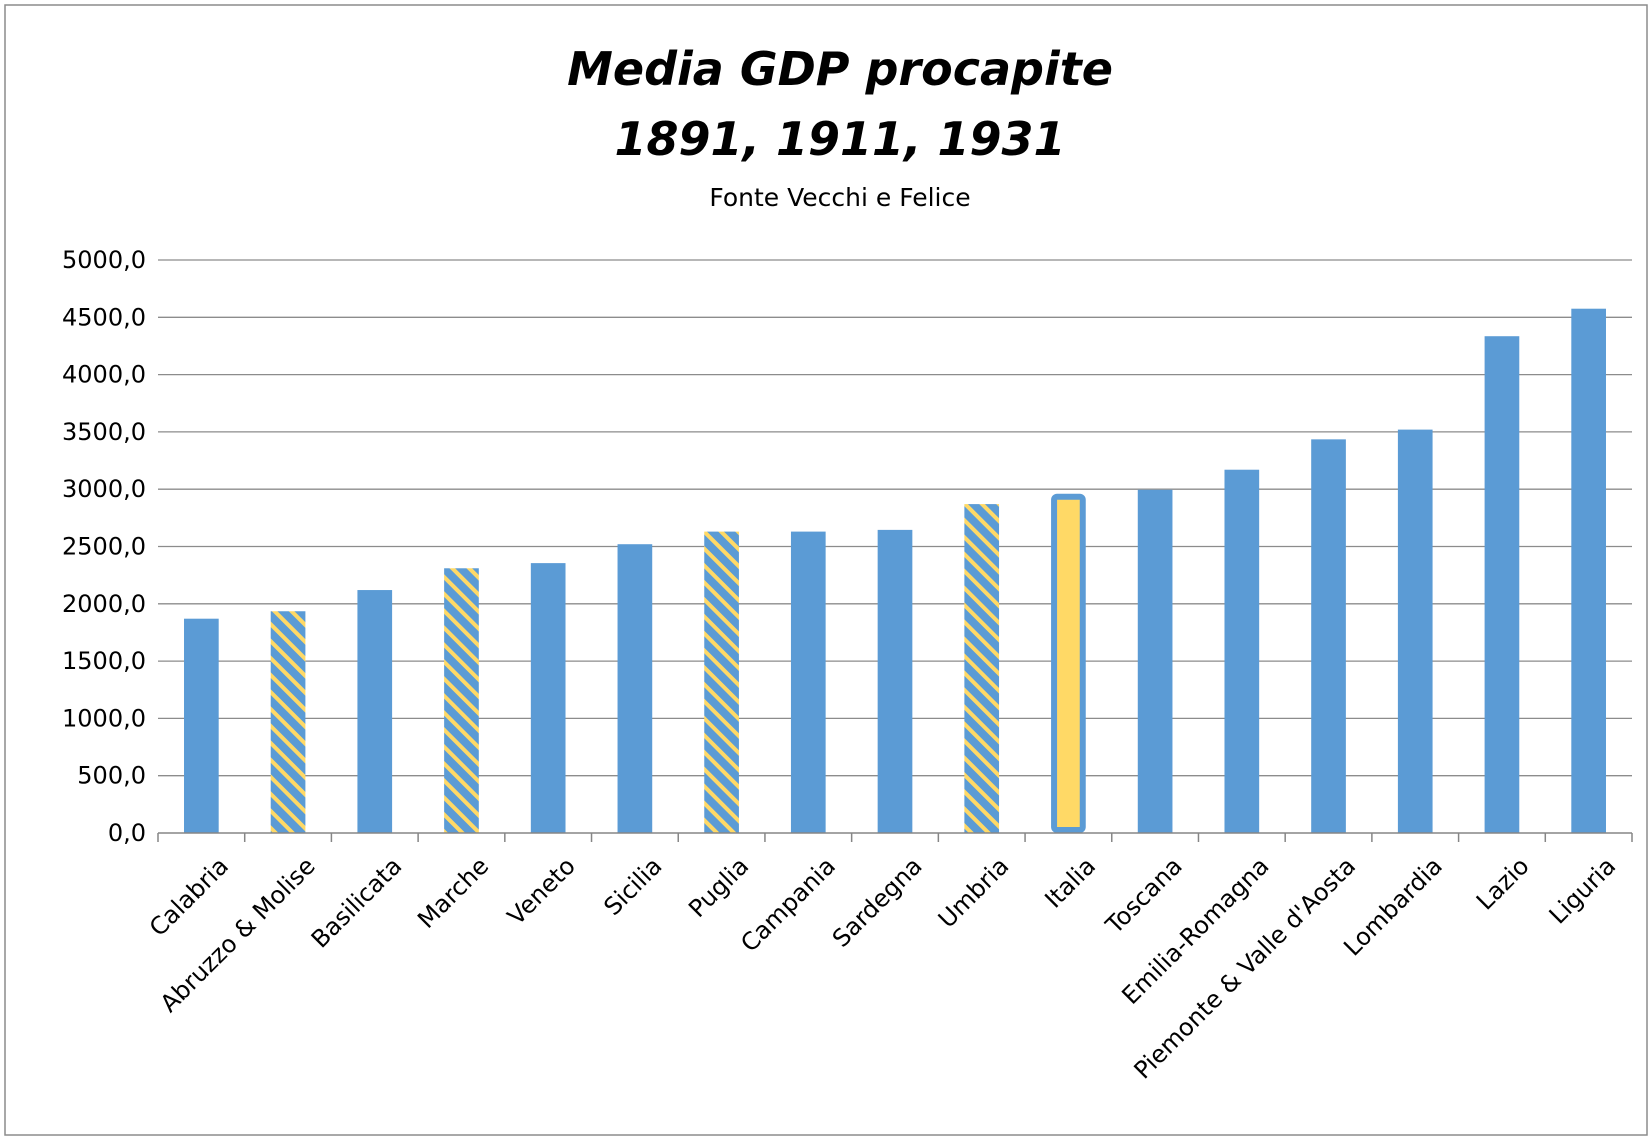  Describe the element at coordinates (721, 682) in the screenshot. I see `bar-puglia` at that location.